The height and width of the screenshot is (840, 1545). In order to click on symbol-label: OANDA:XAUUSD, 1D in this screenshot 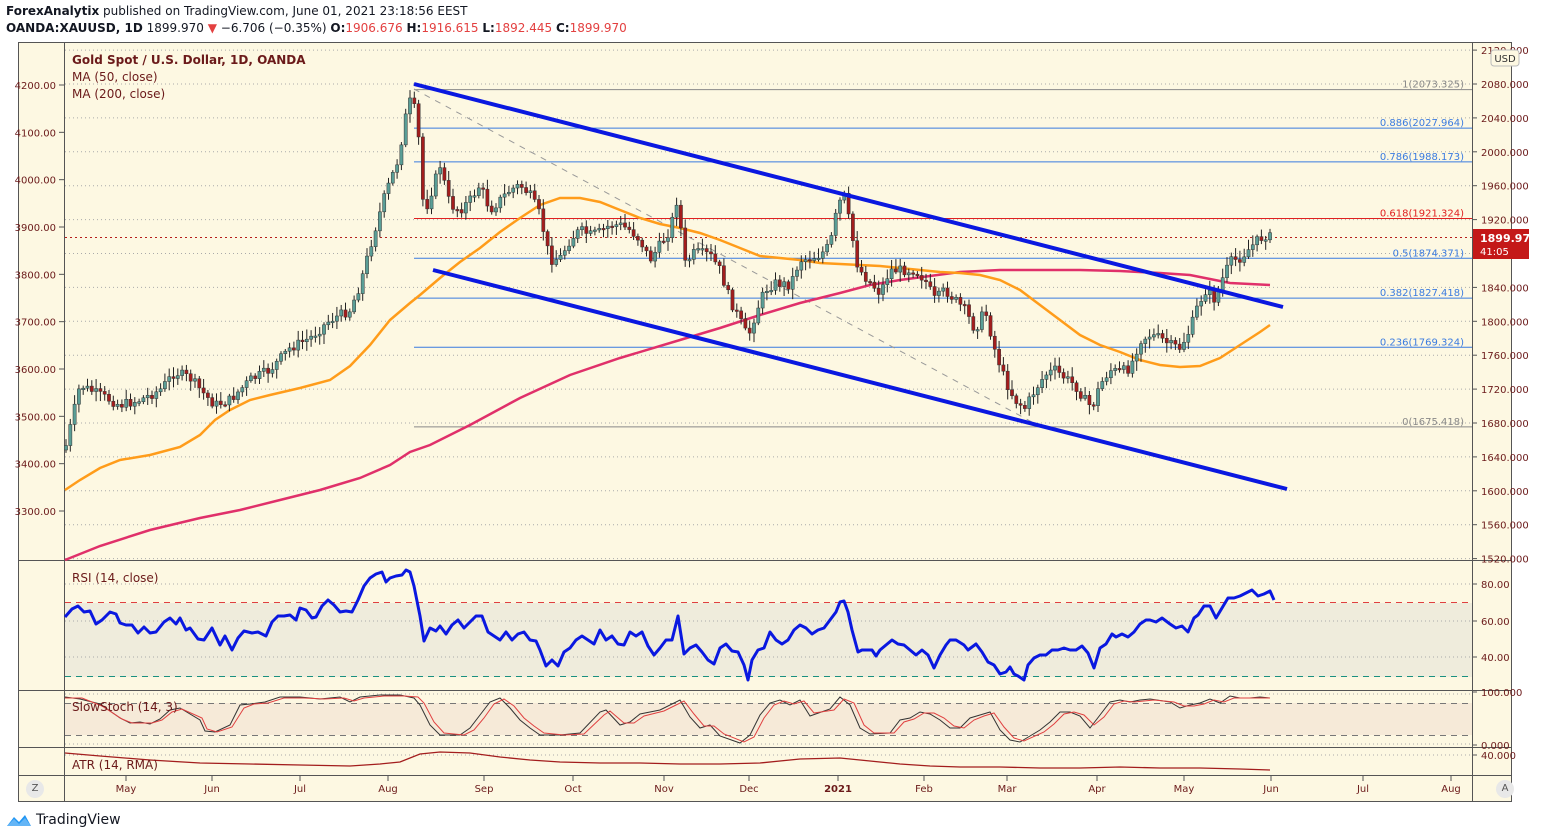, I will do `click(74, 28)`.